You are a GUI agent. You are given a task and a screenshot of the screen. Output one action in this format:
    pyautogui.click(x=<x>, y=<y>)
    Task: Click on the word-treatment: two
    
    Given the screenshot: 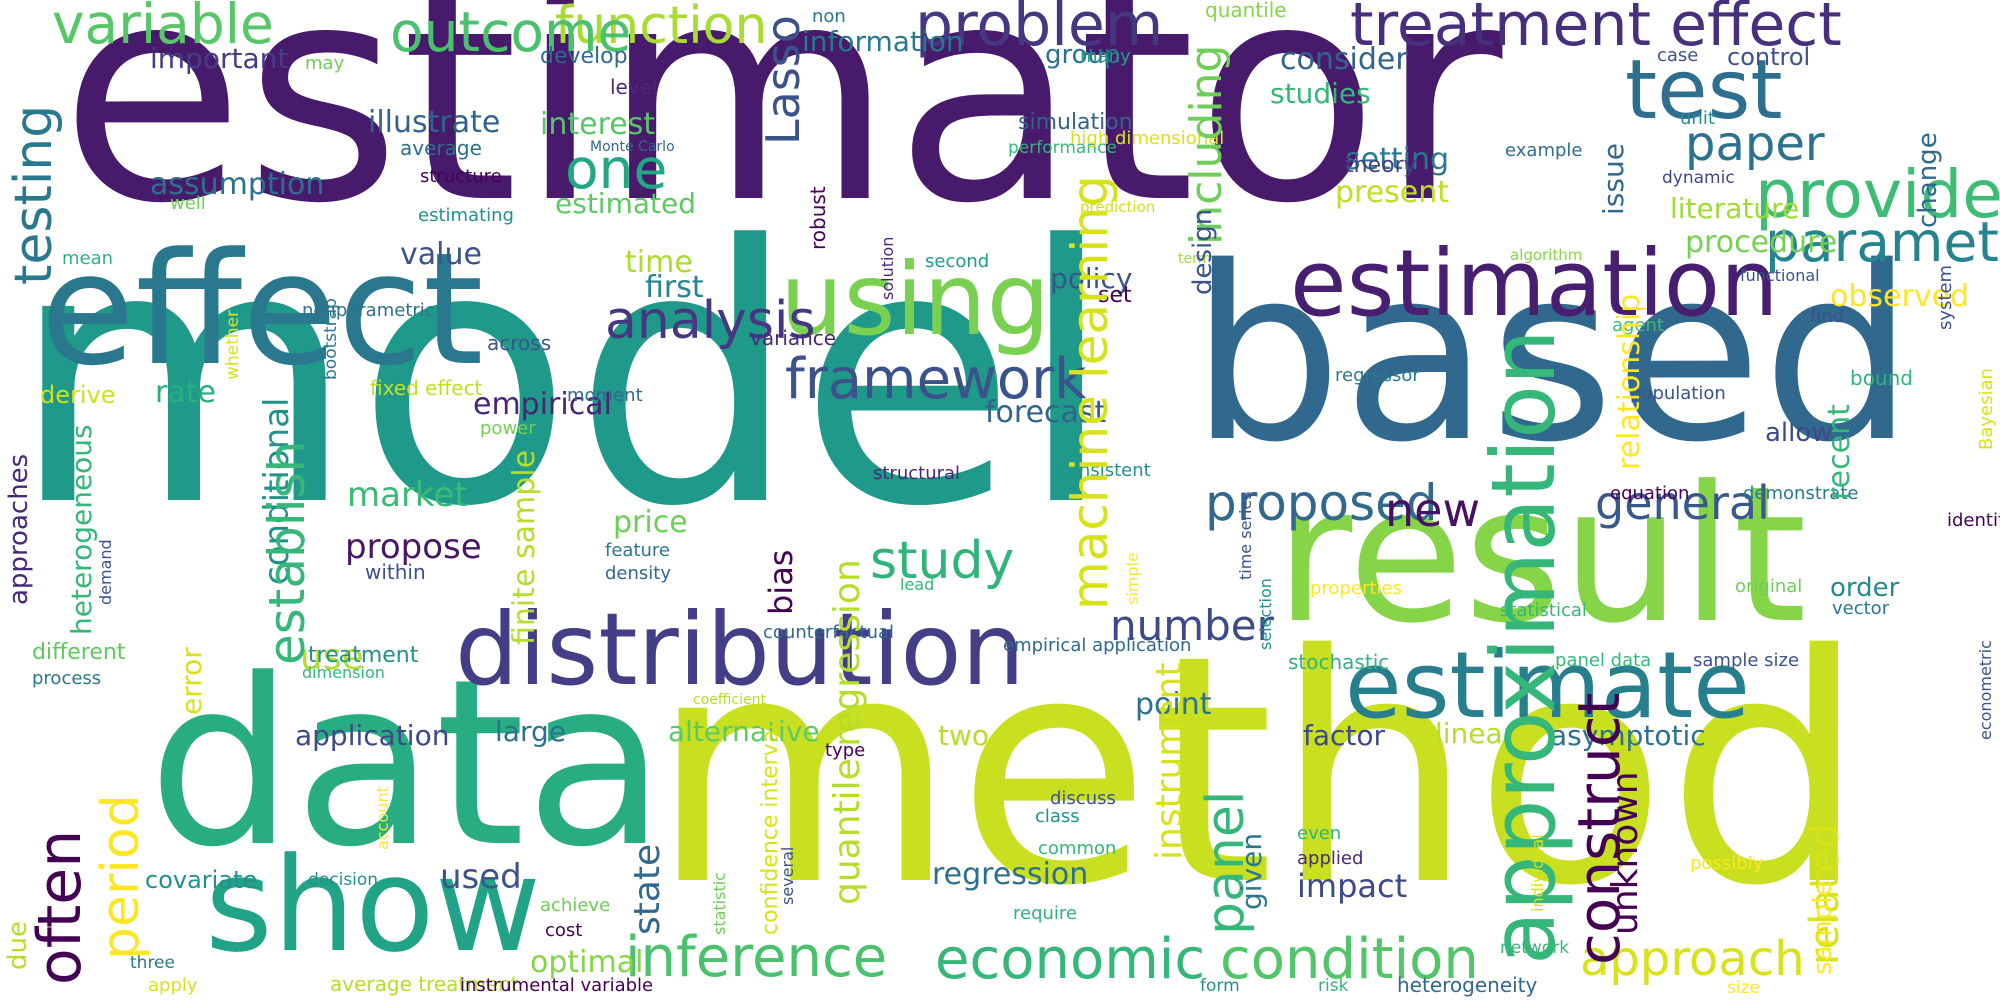 What is the action you would take?
    pyautogui.click(x=964, y=735)
    